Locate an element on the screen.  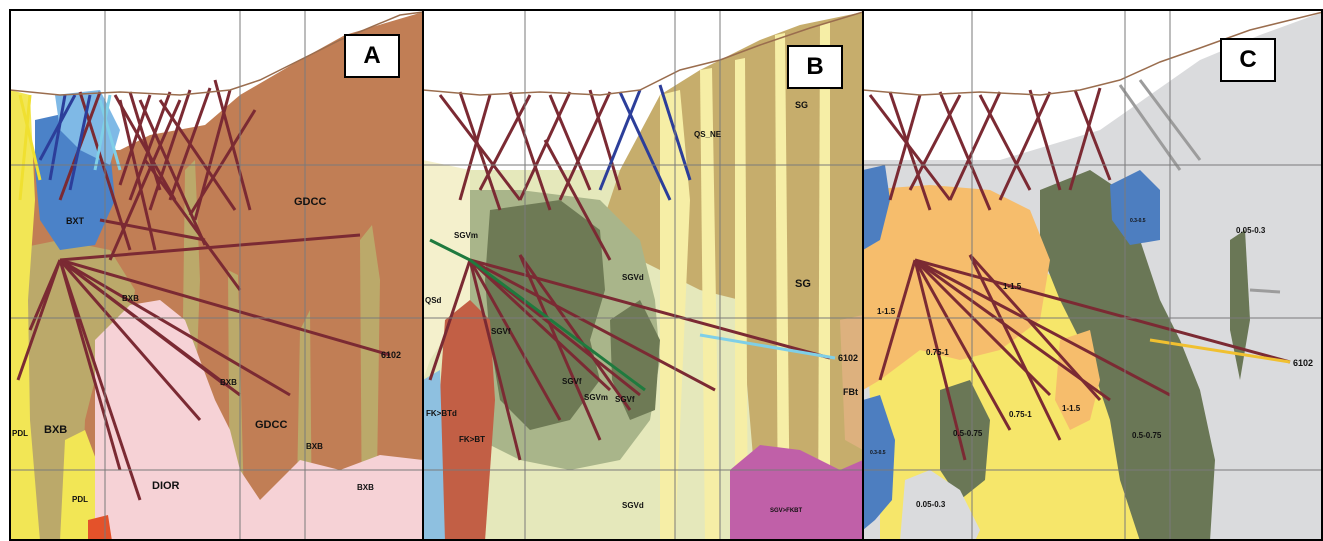
fkbtd-unit is located at coordinates (434, 455).